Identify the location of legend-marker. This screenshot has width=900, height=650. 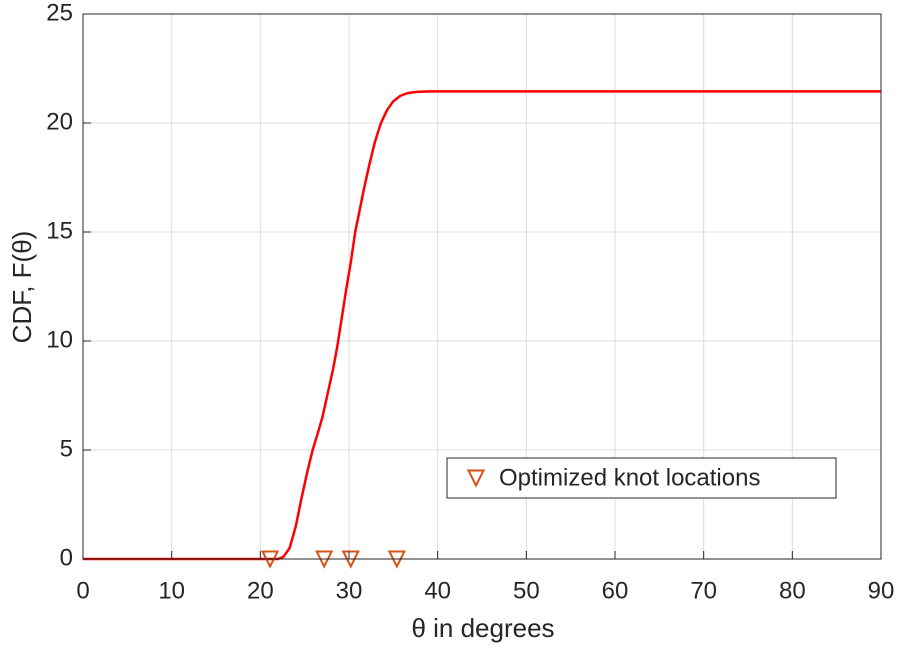
(476, 478).